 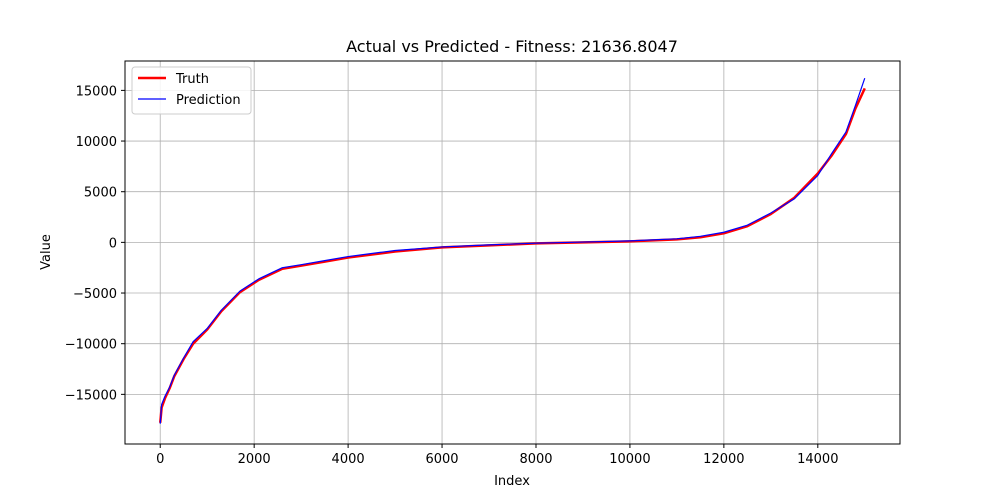 I want to click on legend-label-prediction: Prediction, so click(x=208, y=100).